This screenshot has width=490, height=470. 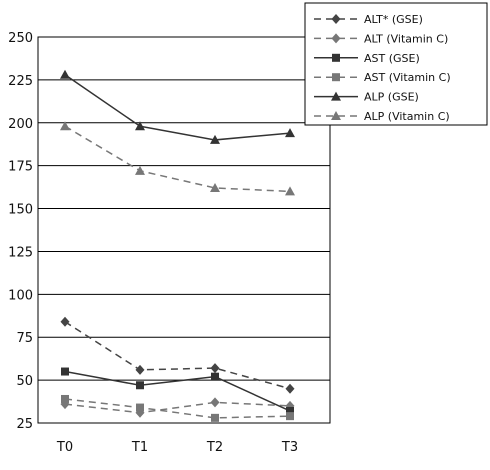 I want to click on legend-item: AST (GSE), so click(x=367, y=58).